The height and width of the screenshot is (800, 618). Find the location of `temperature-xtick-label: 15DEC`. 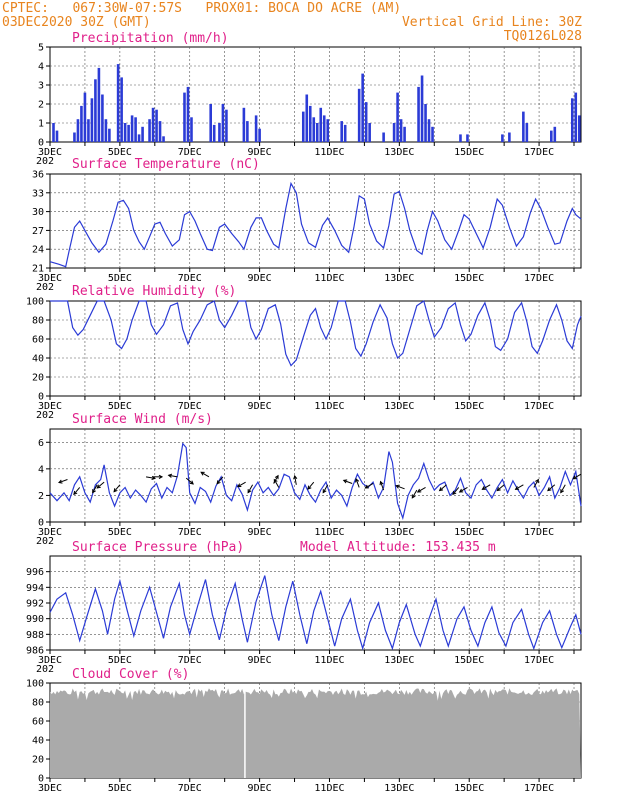

temperature-xtick-label: 15DEC is located at coordinates (469, 278).